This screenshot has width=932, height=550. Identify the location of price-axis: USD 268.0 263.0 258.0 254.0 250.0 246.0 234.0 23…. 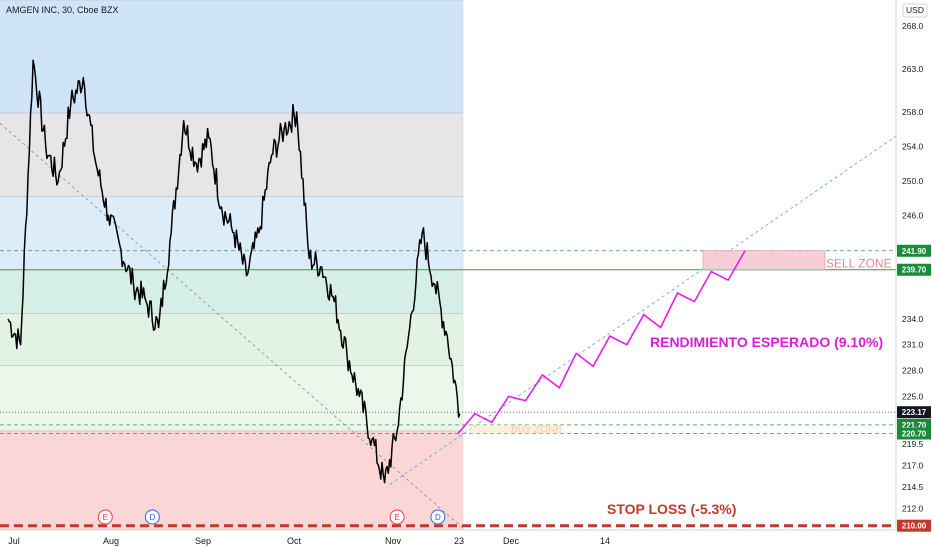
(913, 275).